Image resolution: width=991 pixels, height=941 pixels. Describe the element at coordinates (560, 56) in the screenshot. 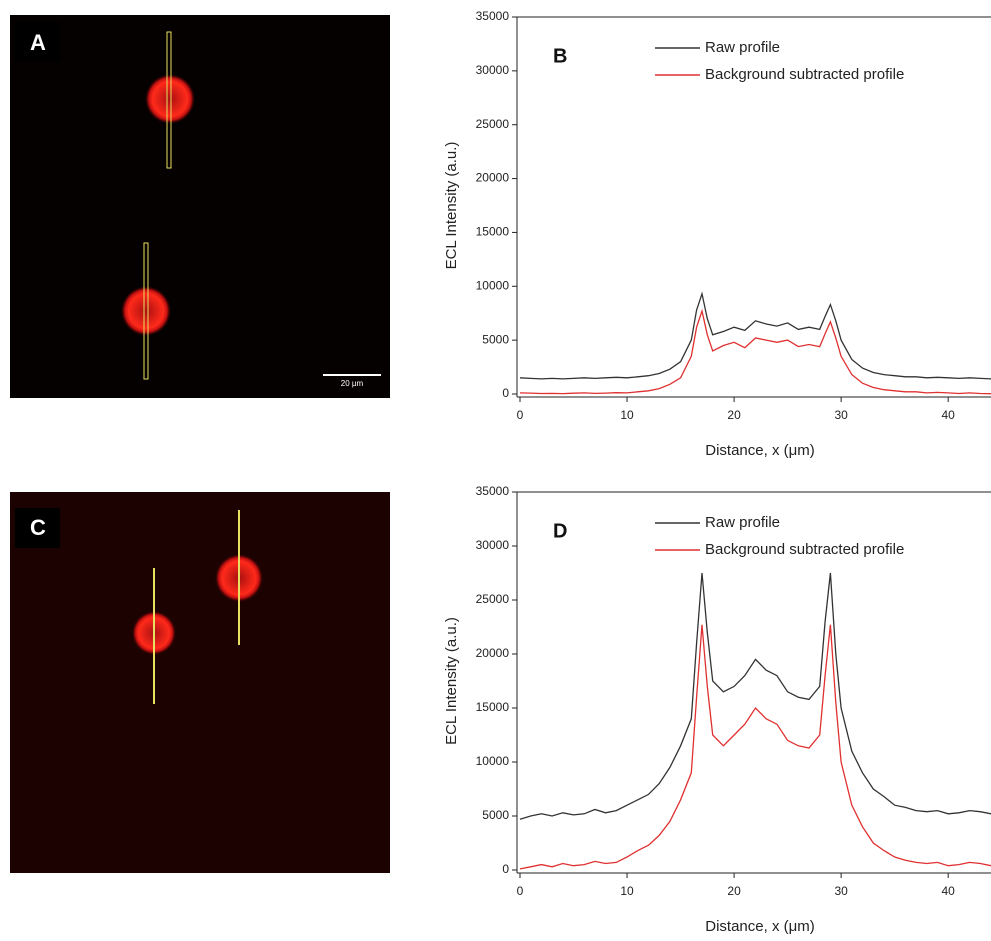

I see `panel-label: B` at that location.